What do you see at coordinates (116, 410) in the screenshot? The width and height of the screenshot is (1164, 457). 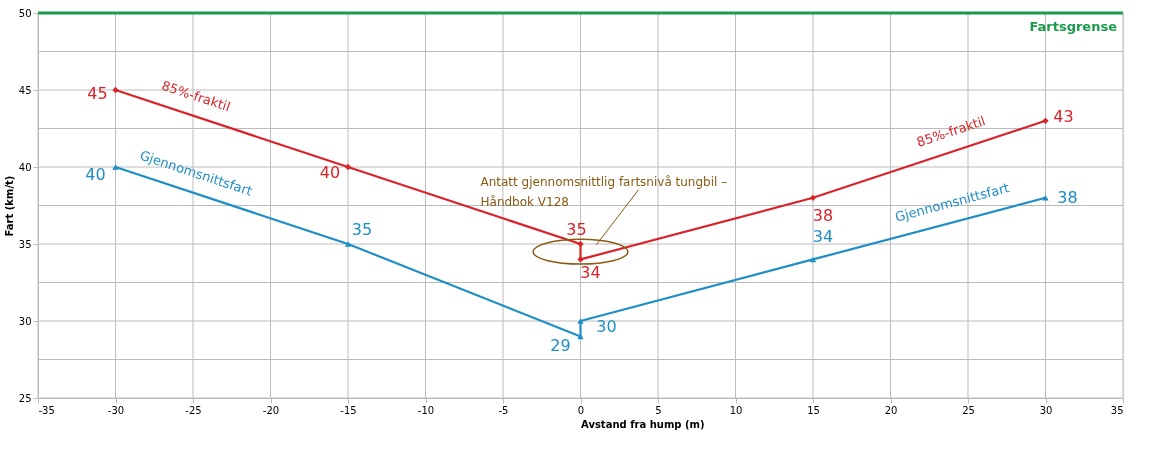 I see `x-tick-label: -30` at bounding box center [116, 410].